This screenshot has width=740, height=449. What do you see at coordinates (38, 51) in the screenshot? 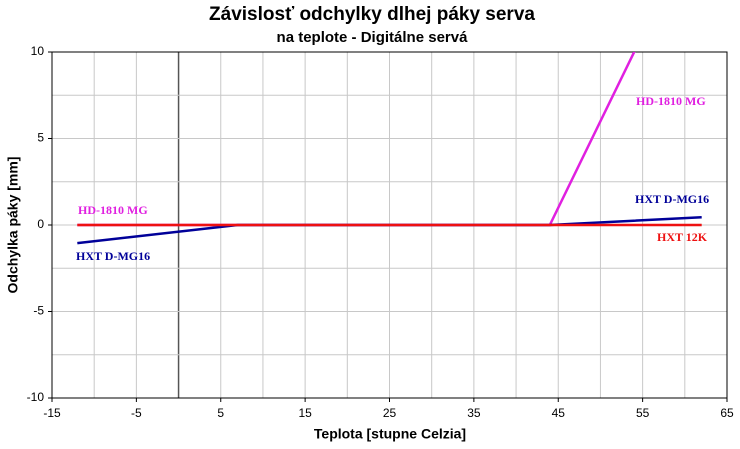
I see `y-tick-label: 10` at bounding box center [38, 51].